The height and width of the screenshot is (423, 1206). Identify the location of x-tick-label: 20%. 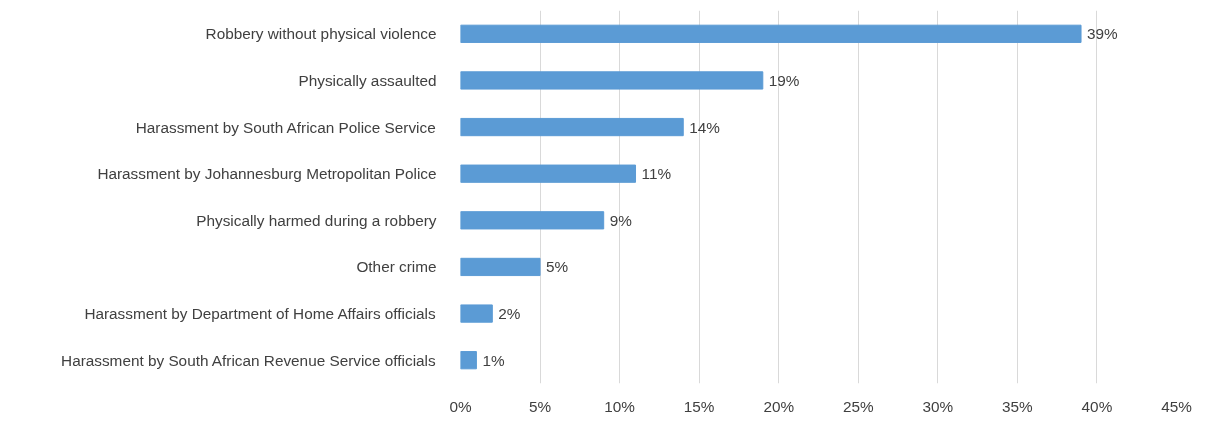
(779, 406).